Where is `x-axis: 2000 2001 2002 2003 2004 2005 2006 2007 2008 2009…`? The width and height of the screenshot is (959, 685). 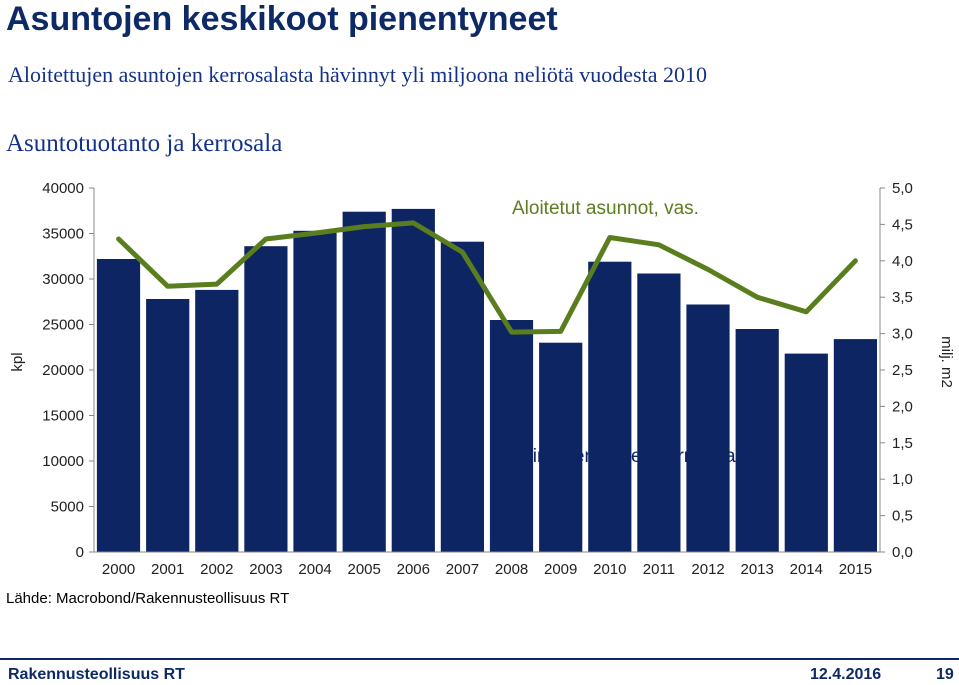 x-axis: 2000 2001 2002 2003 2004 2005 2006 2007 2008 2009… is located at coordinates (487, 564).